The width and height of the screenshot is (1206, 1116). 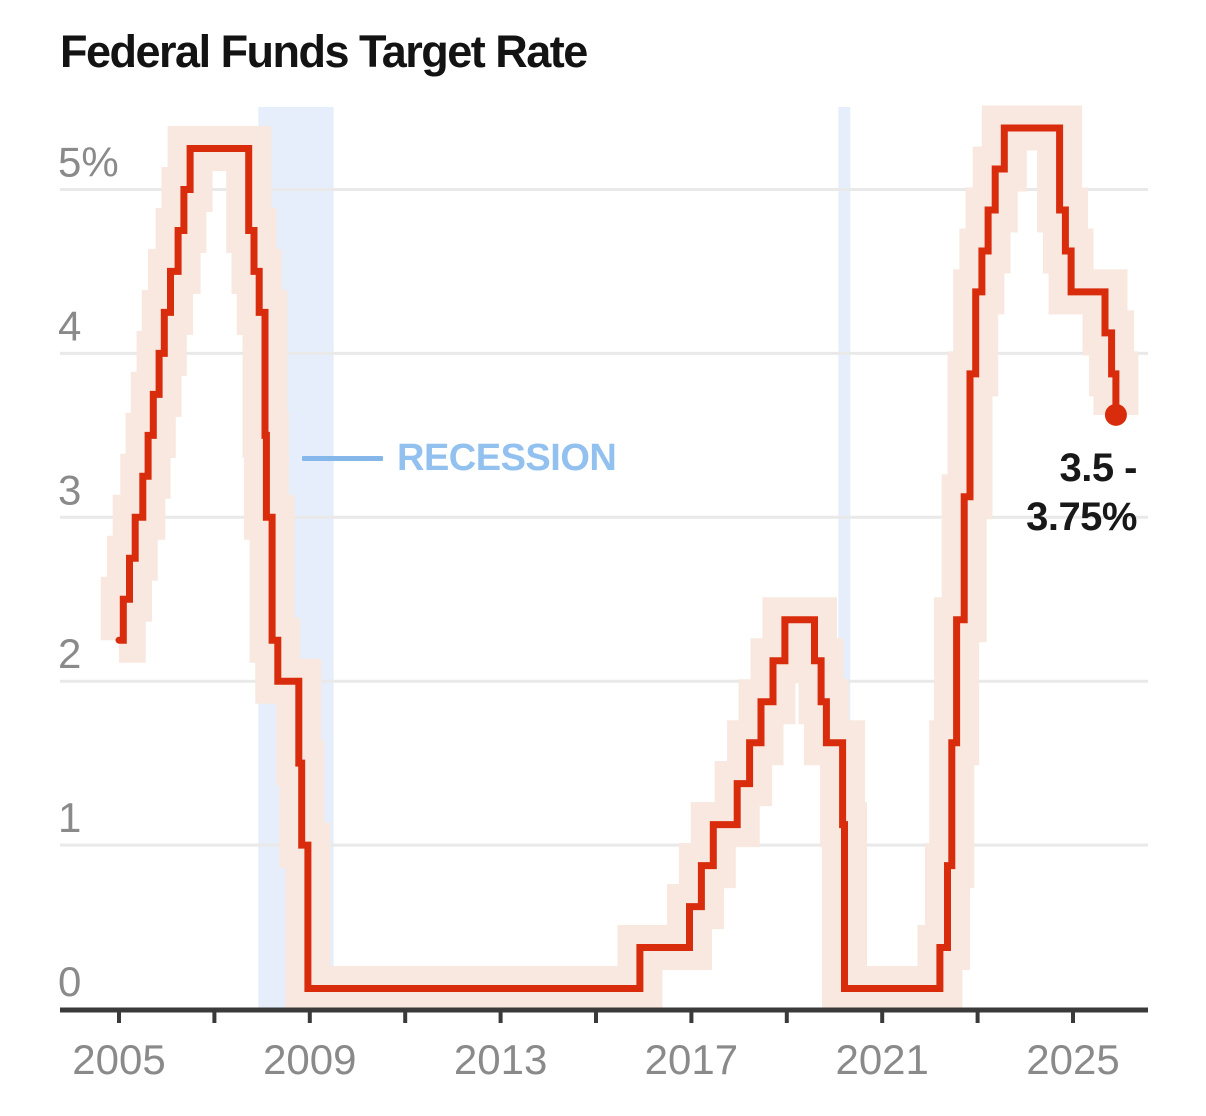 What do you see at coordinates (1098, 468) in the screenshot?
I see `current-rate-annotation-line-1: 3.5 -` at bounding box center [1098, 468].